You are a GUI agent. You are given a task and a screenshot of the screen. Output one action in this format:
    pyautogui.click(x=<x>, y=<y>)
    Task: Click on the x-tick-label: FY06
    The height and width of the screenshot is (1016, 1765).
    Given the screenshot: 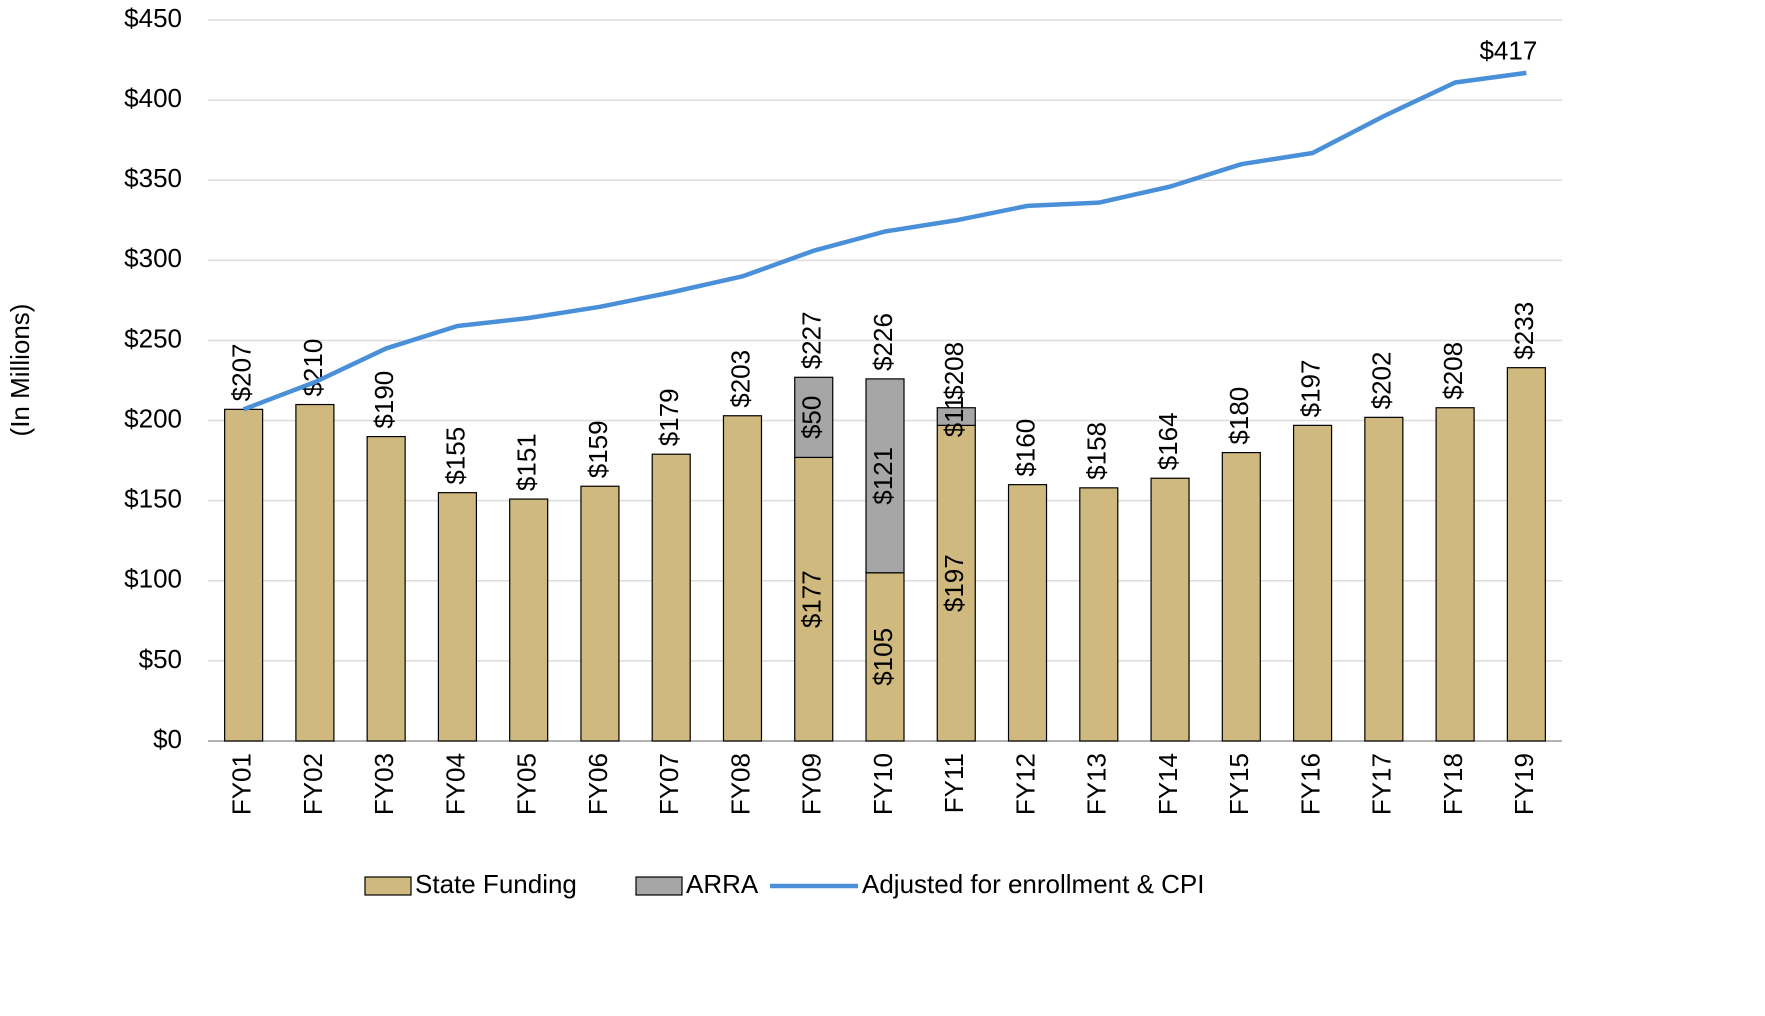 What is the action you would take?
    pyautogui.click(x=598, y=784)
    